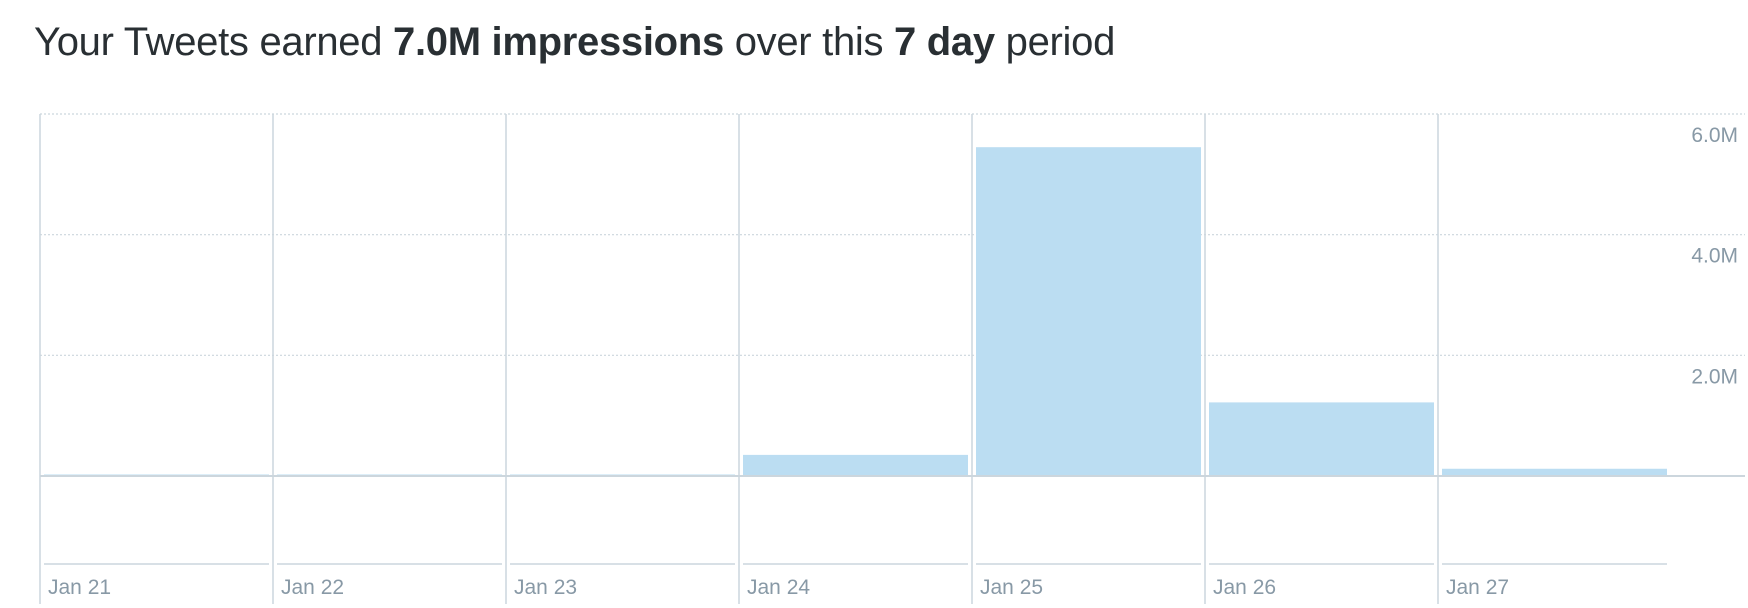 This screenshot has width=1748, height=608. Describe the element at coordinates (545, 587) in the screenshot. I see `x-tick-label: Jan 23` at that location.